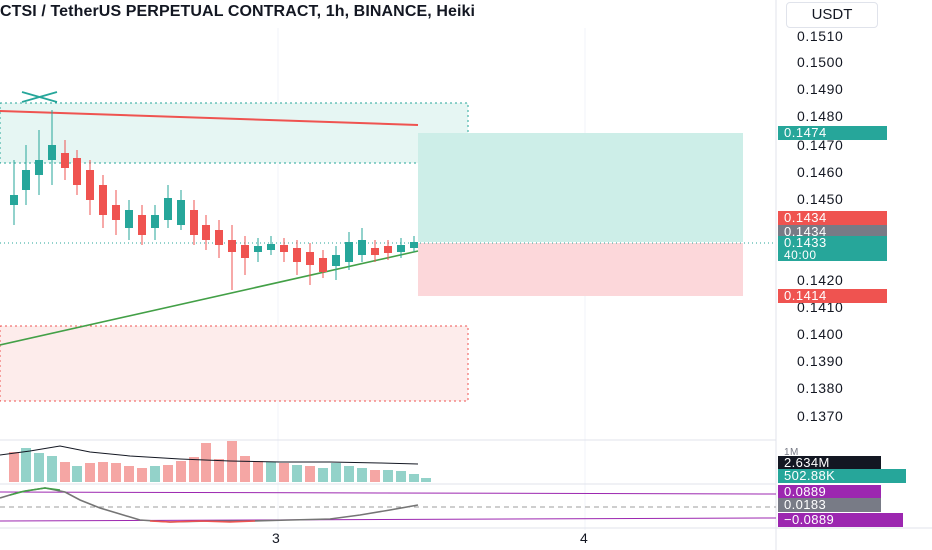 Image resolution: width=932 pixels, height=550 pixels. I want to click on price-axis-label: 0.1410, so click(820, 307).